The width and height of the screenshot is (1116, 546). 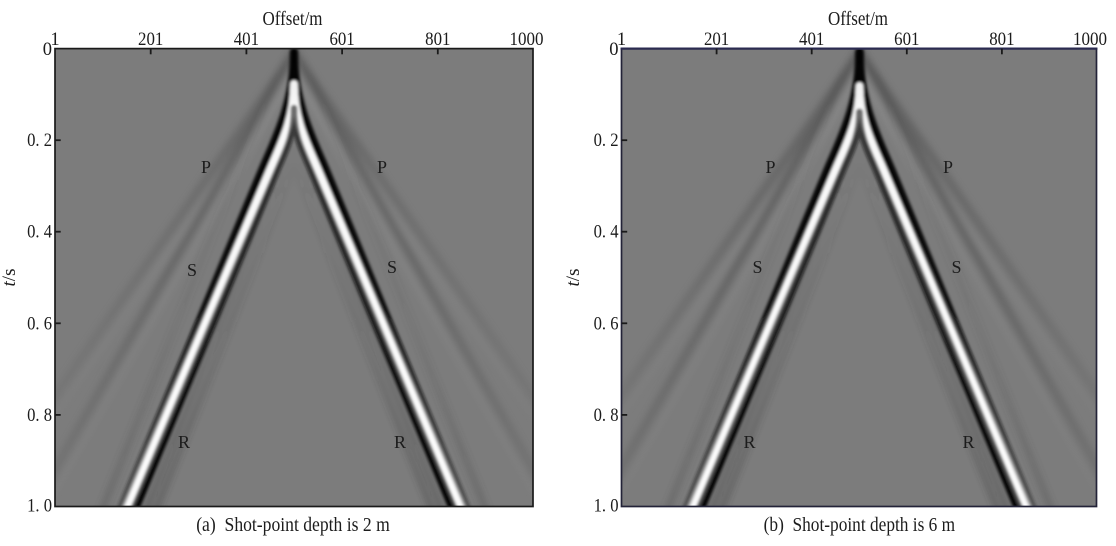 What do you see at coordinates (293, 525) in the screenshot?
I see `svg-text: (a) Shot-point depth is 2 m` at bounding box center [293, 525].